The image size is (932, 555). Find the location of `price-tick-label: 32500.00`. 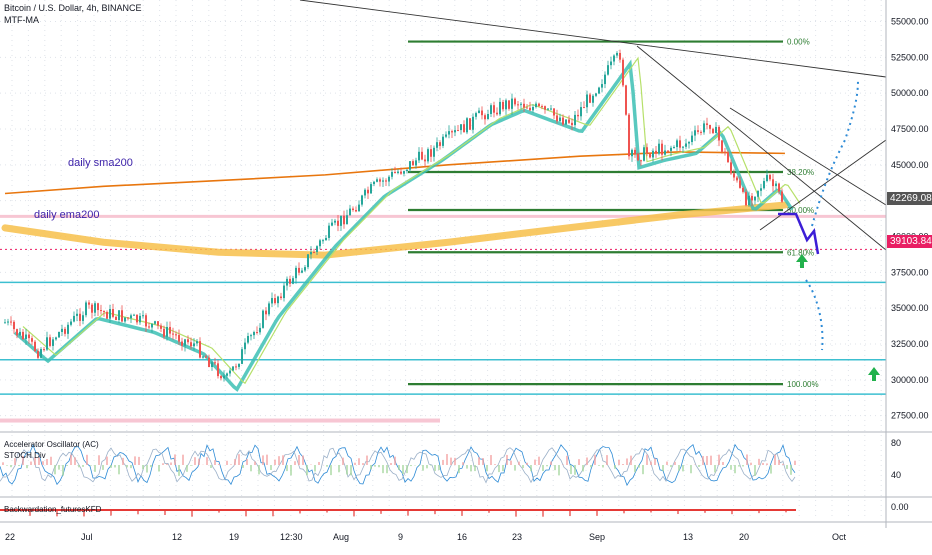

price-tick-label: 32500.00 is located at coordinates (910, 344).